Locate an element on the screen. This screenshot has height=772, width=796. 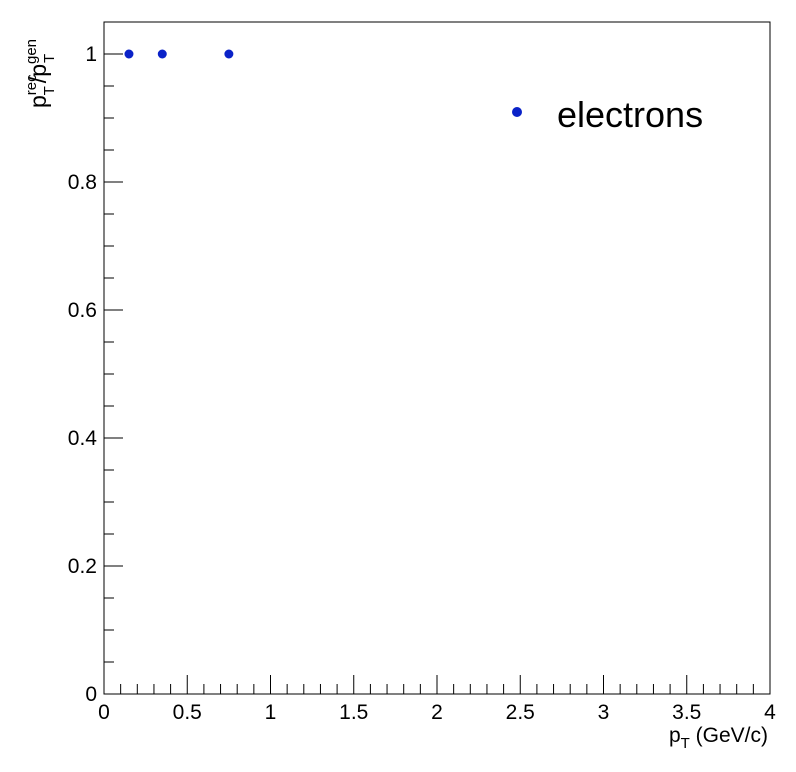
y-axis-ticks is located at coordinates (113, 358).